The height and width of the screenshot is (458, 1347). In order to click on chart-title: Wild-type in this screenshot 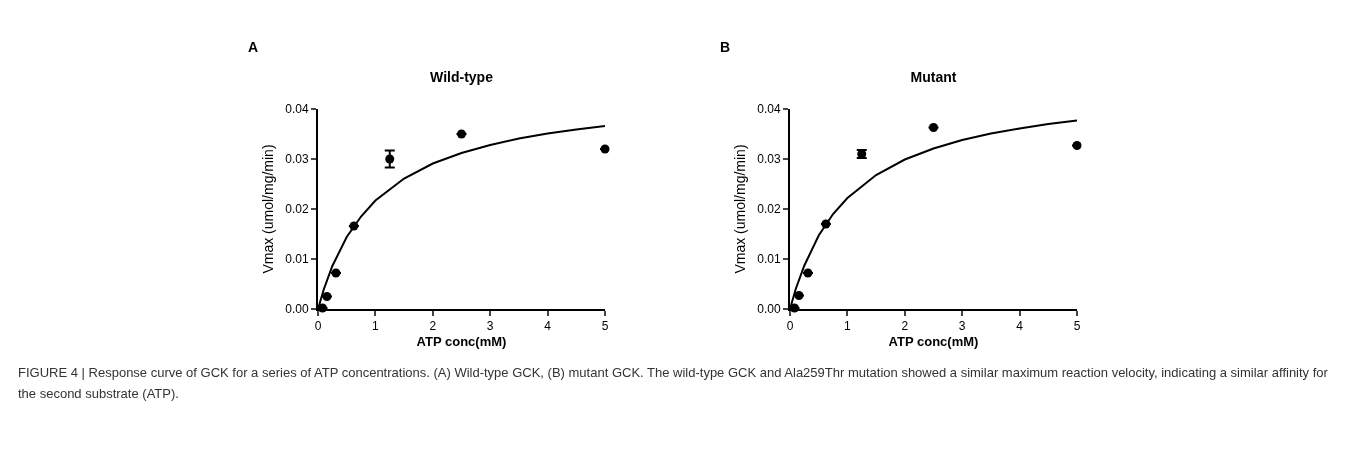, I will do `click(462, 76)`.